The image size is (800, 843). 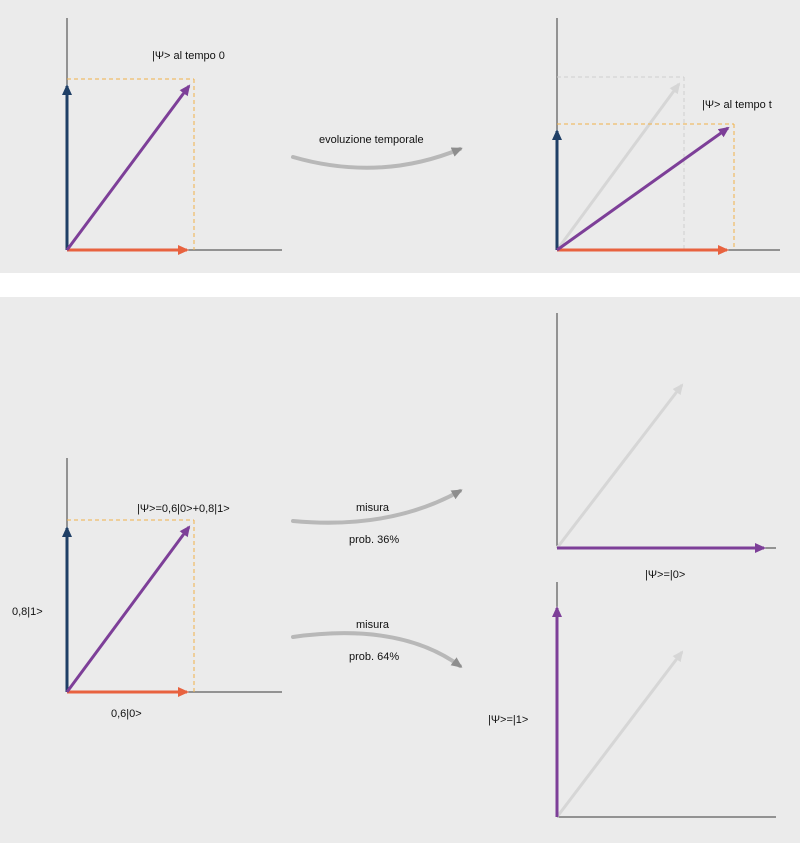 I want to click on measure-flow-upper: misura prob. 36%, so click(x=377, y=517).